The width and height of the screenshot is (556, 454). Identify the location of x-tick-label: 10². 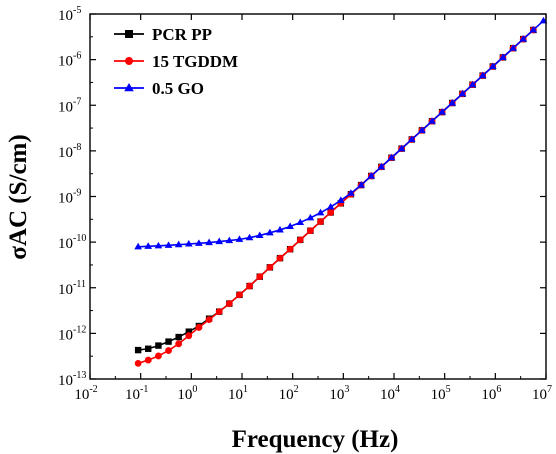
(289, 393).